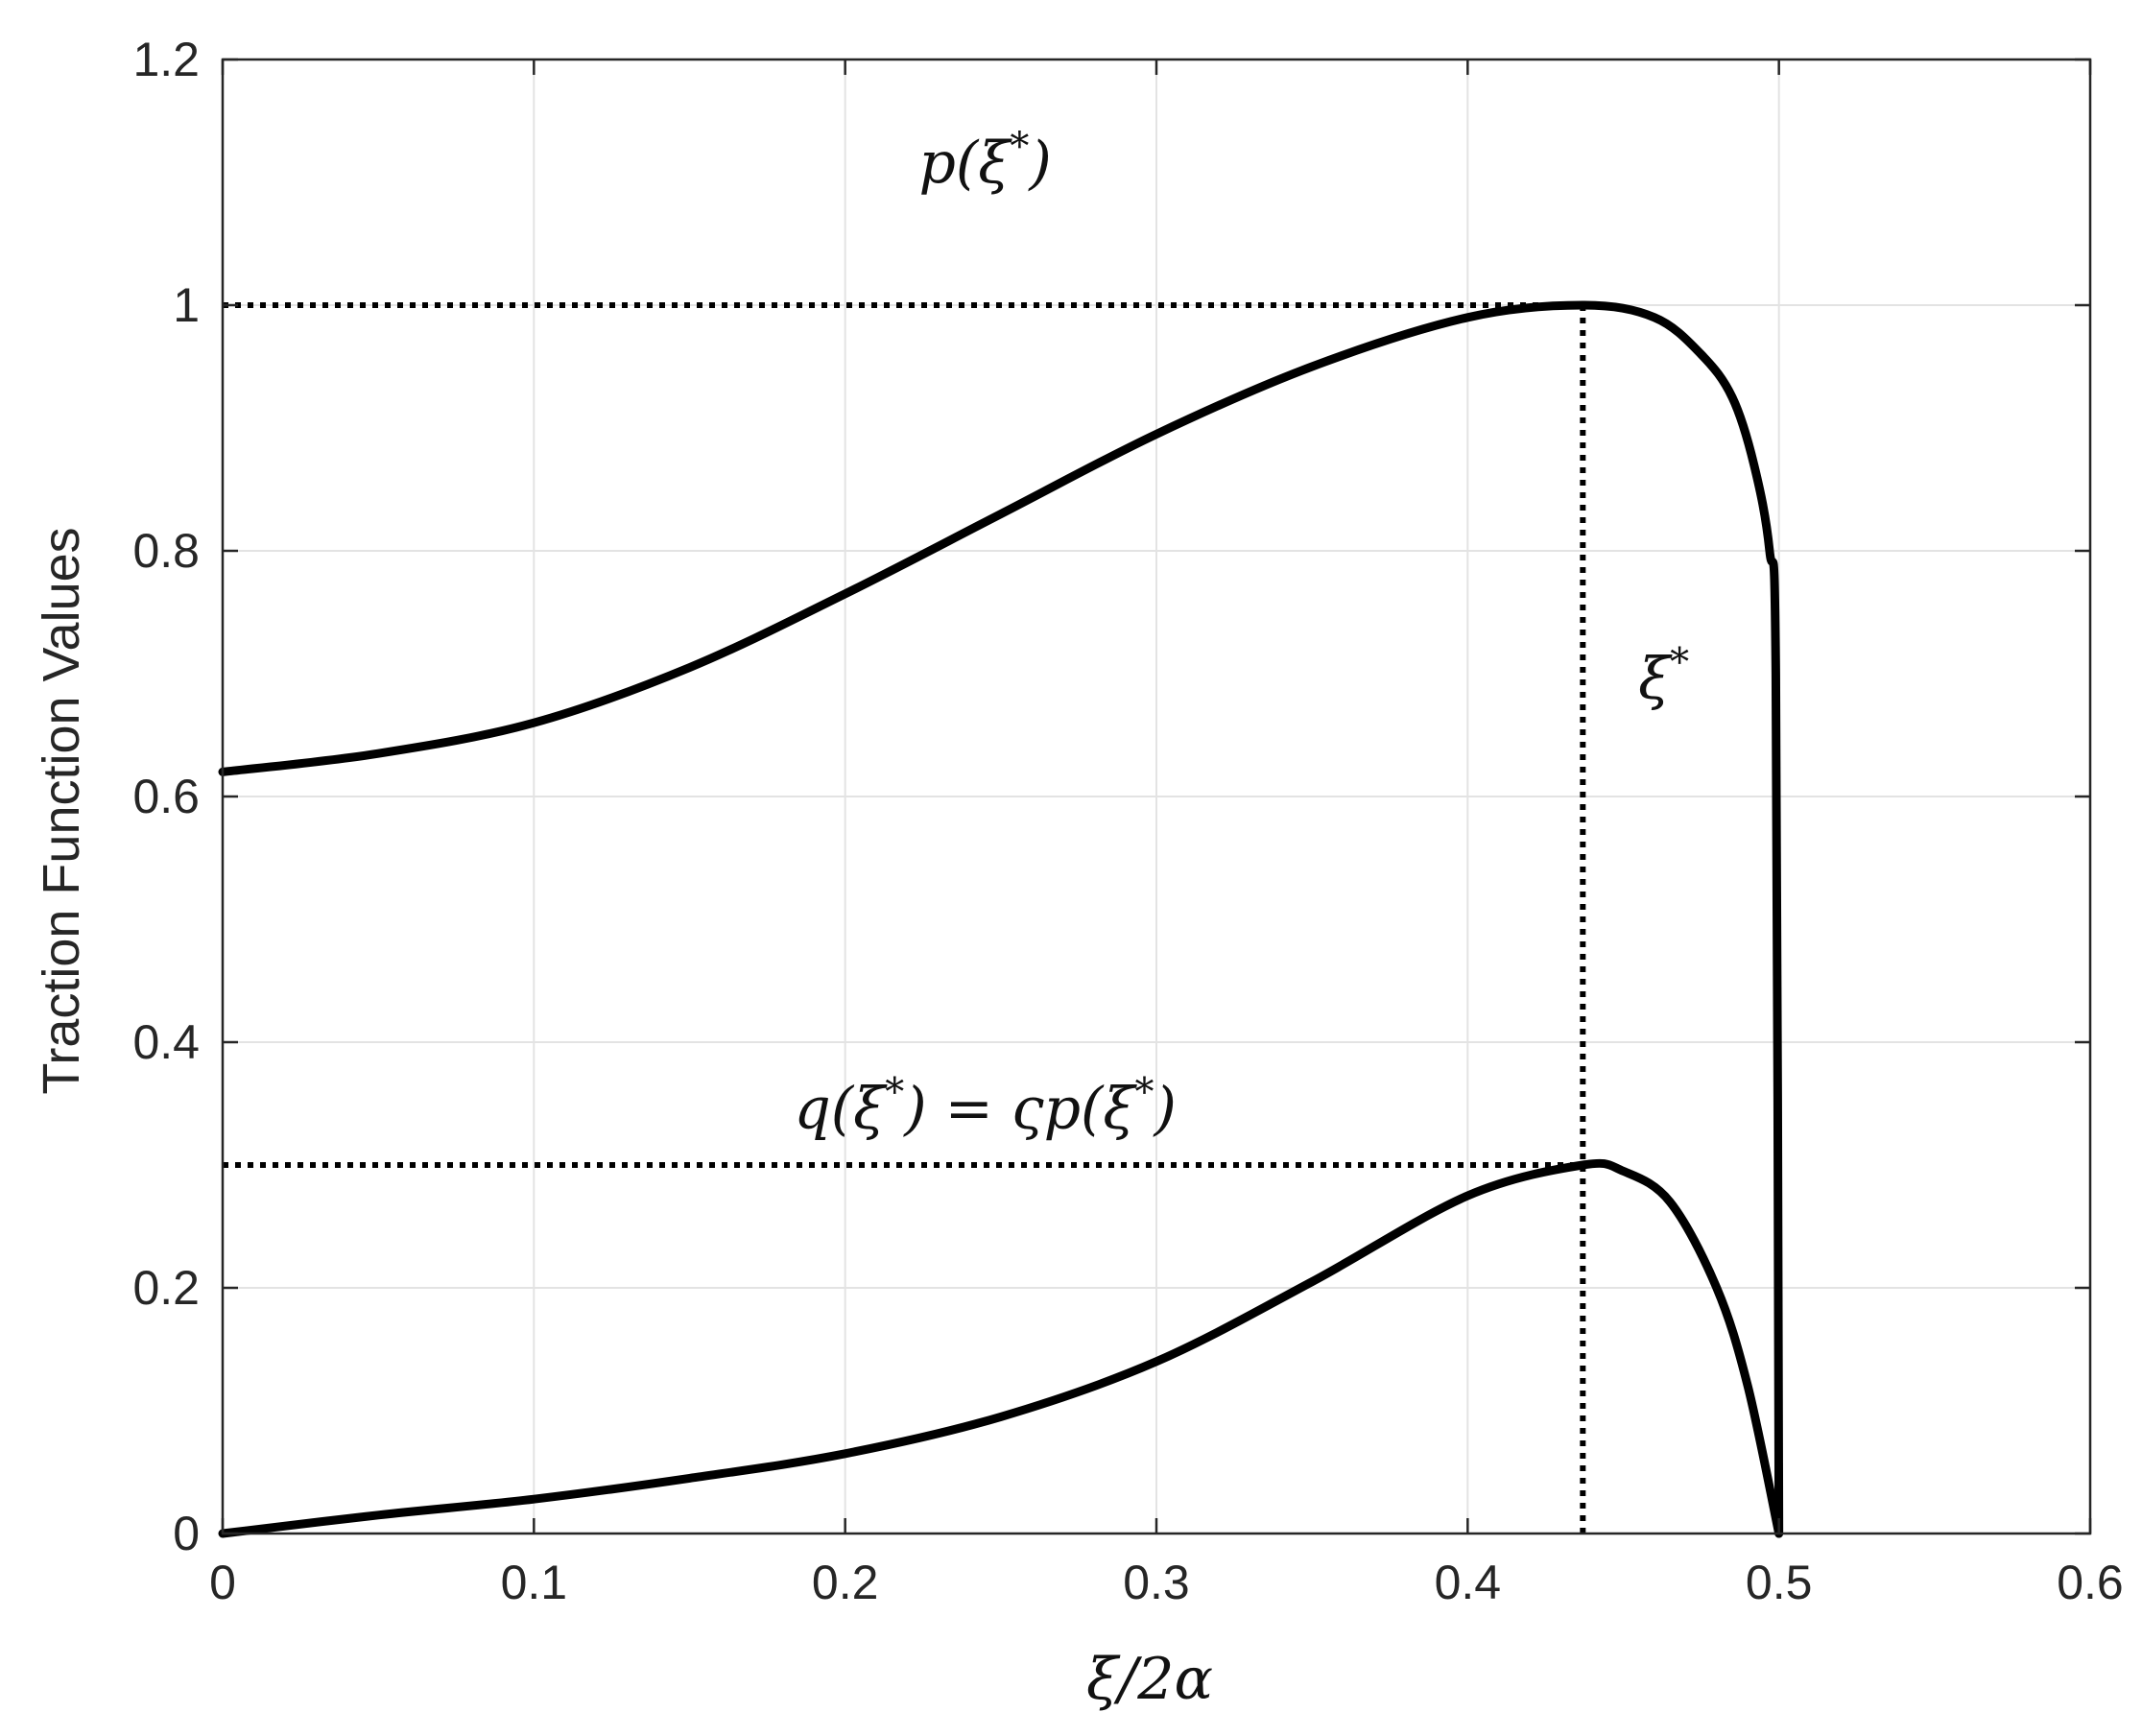 This screenshot has height=1736, width=2142. Describe the element at coordinates (986, 1107) in the screenshot. I see `annotation-q-xi-star: q(ξ*) = ςp(ξ*)` at that location.